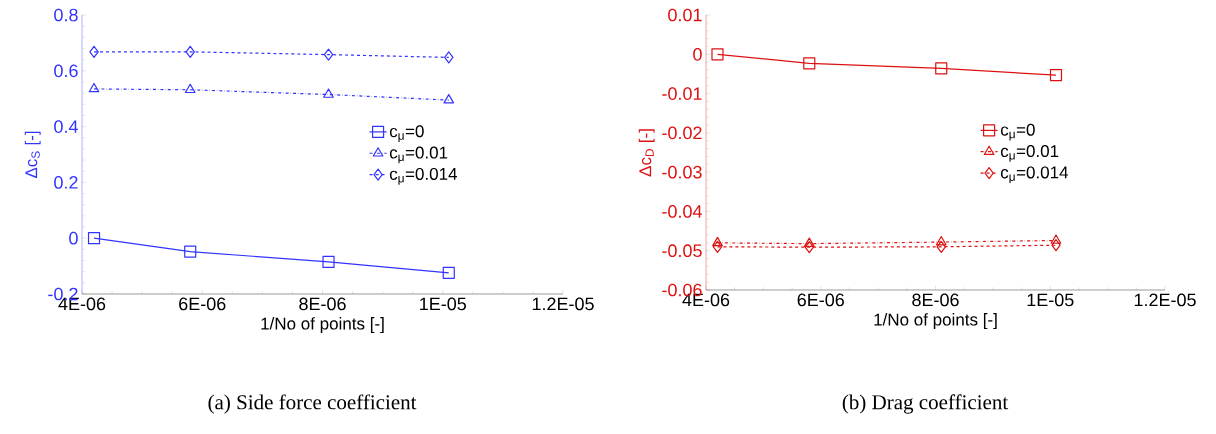 Image resolution: width=1216 pixels, height=434 pixels. What do you see at coordinates (685, 15) in the screenshot?
I see `y-tick-label: 0.01` at bounding box center [685, 15].